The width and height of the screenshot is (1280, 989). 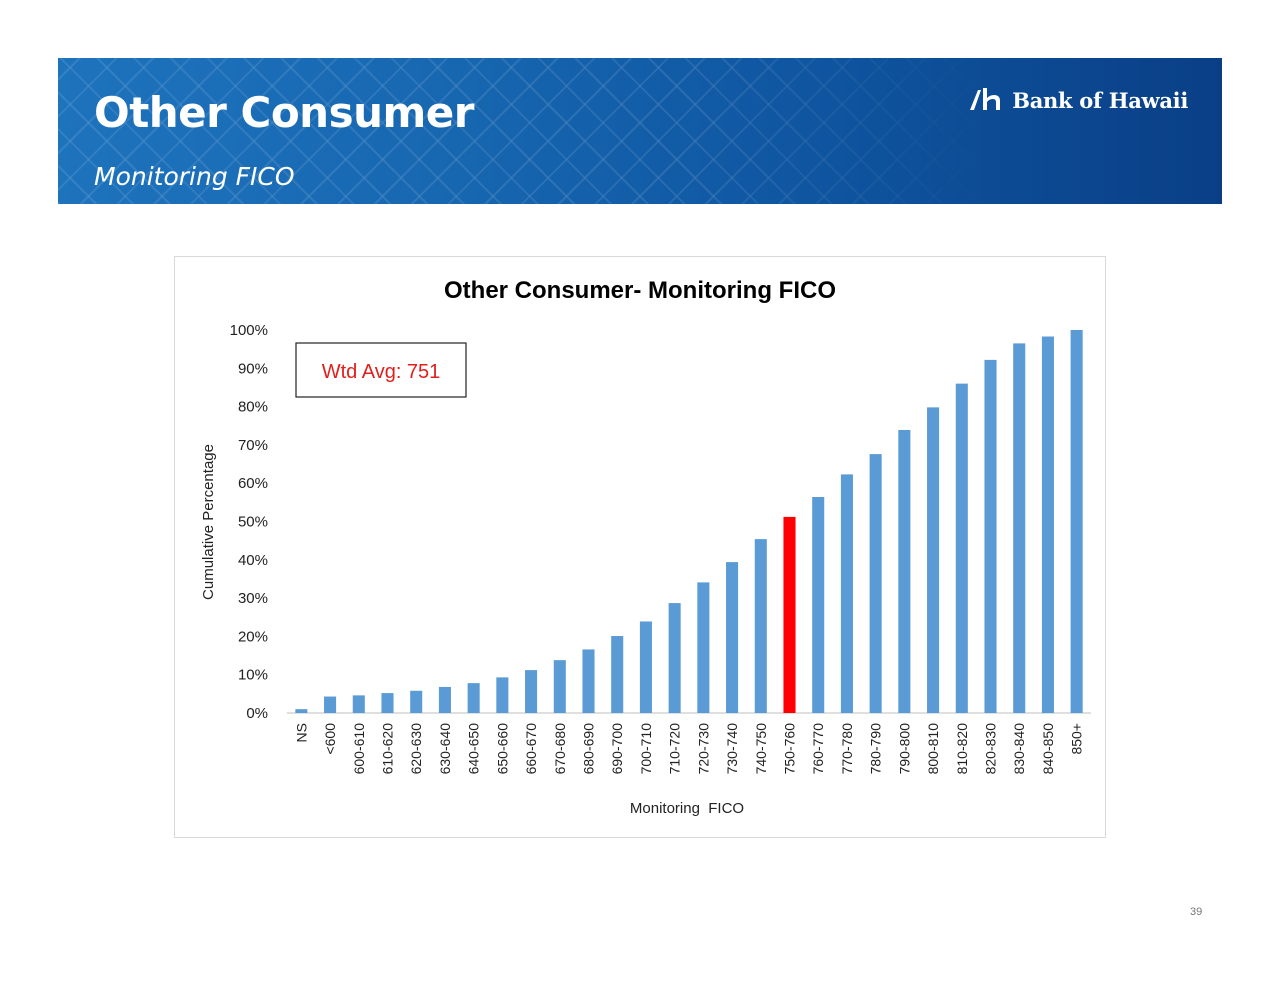 What do you see at coordinates (253, 445) in the screenshot?
I see `y-tick-label: 70%` at bounding box center [253, 445].